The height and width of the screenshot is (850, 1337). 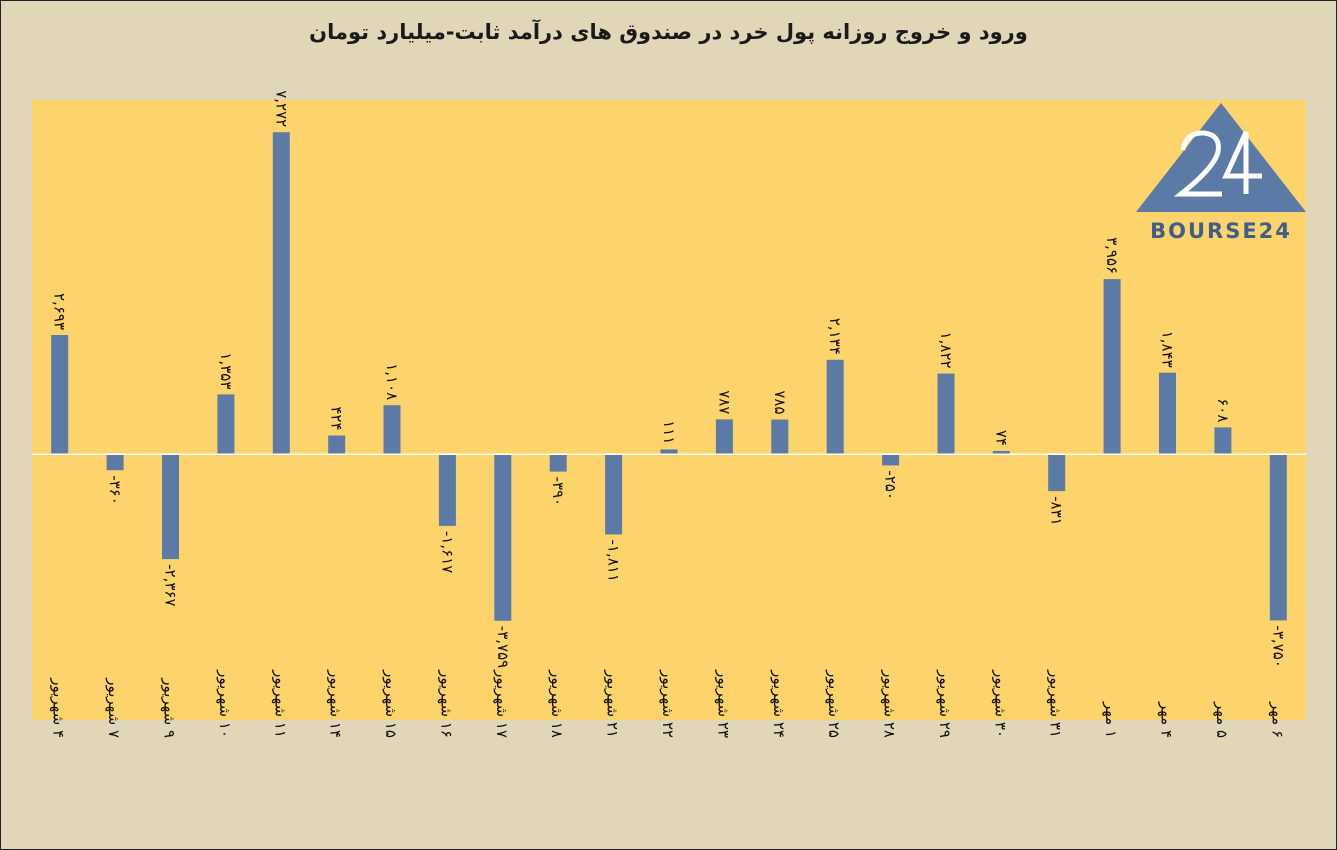 What do you see at coordinates (613, 703) in the screenshot?
I see `x-tick-label: ۲۱ شهریور` at bounding box center [613, 703].